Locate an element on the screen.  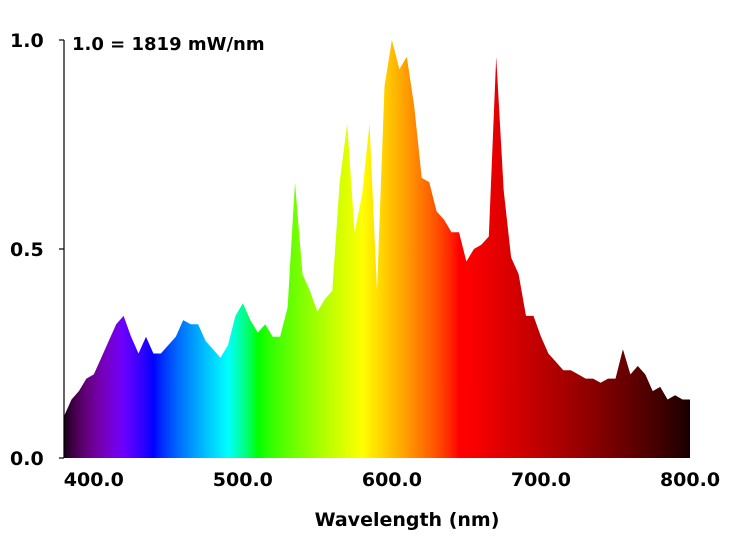
scale-note: 1.0 = 1819 mW/nm is located at coordinates (168, 44).